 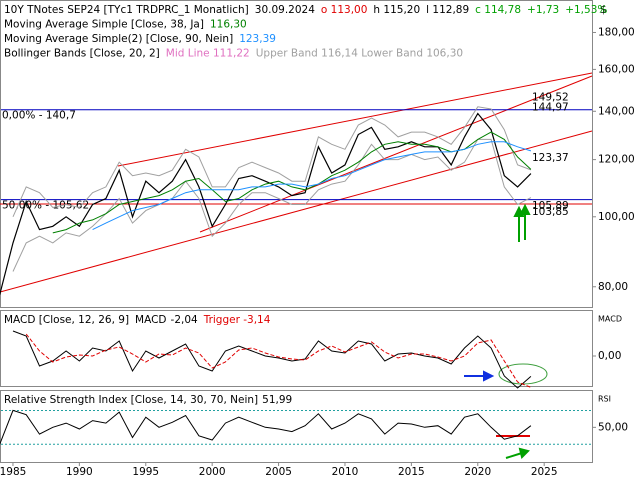 I want to click on blue-arrow, so click(x=479, y=376).